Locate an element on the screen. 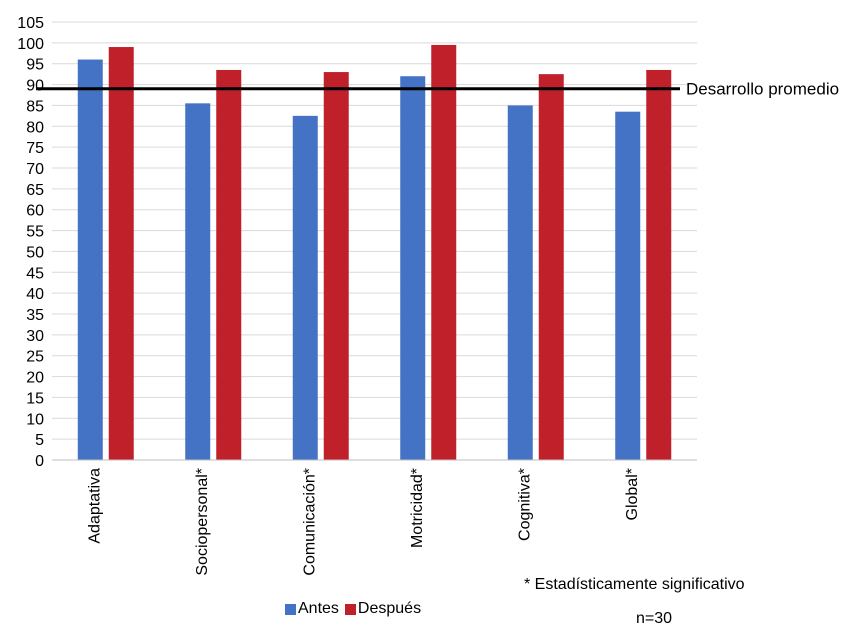  legend-item-antes: Antes is located at coordinates (312, 609).